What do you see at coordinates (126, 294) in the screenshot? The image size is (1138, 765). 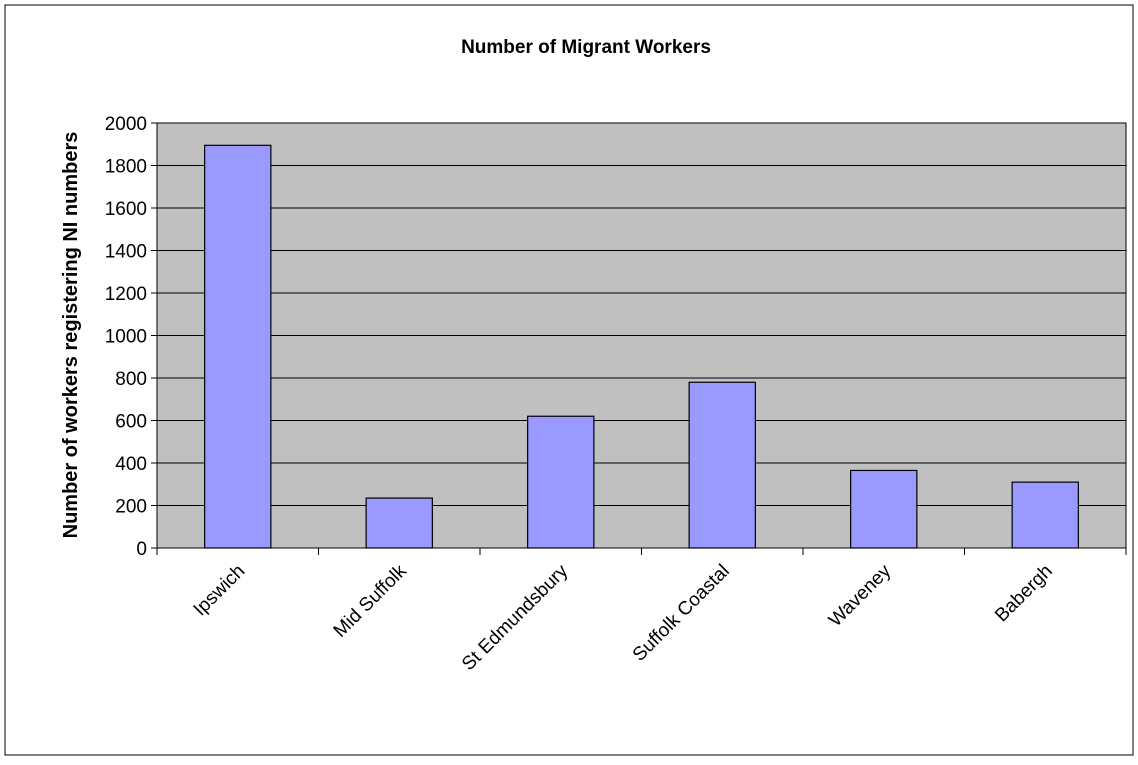 I see `y-tick-label: 1200` at bounding box center [126, 294].